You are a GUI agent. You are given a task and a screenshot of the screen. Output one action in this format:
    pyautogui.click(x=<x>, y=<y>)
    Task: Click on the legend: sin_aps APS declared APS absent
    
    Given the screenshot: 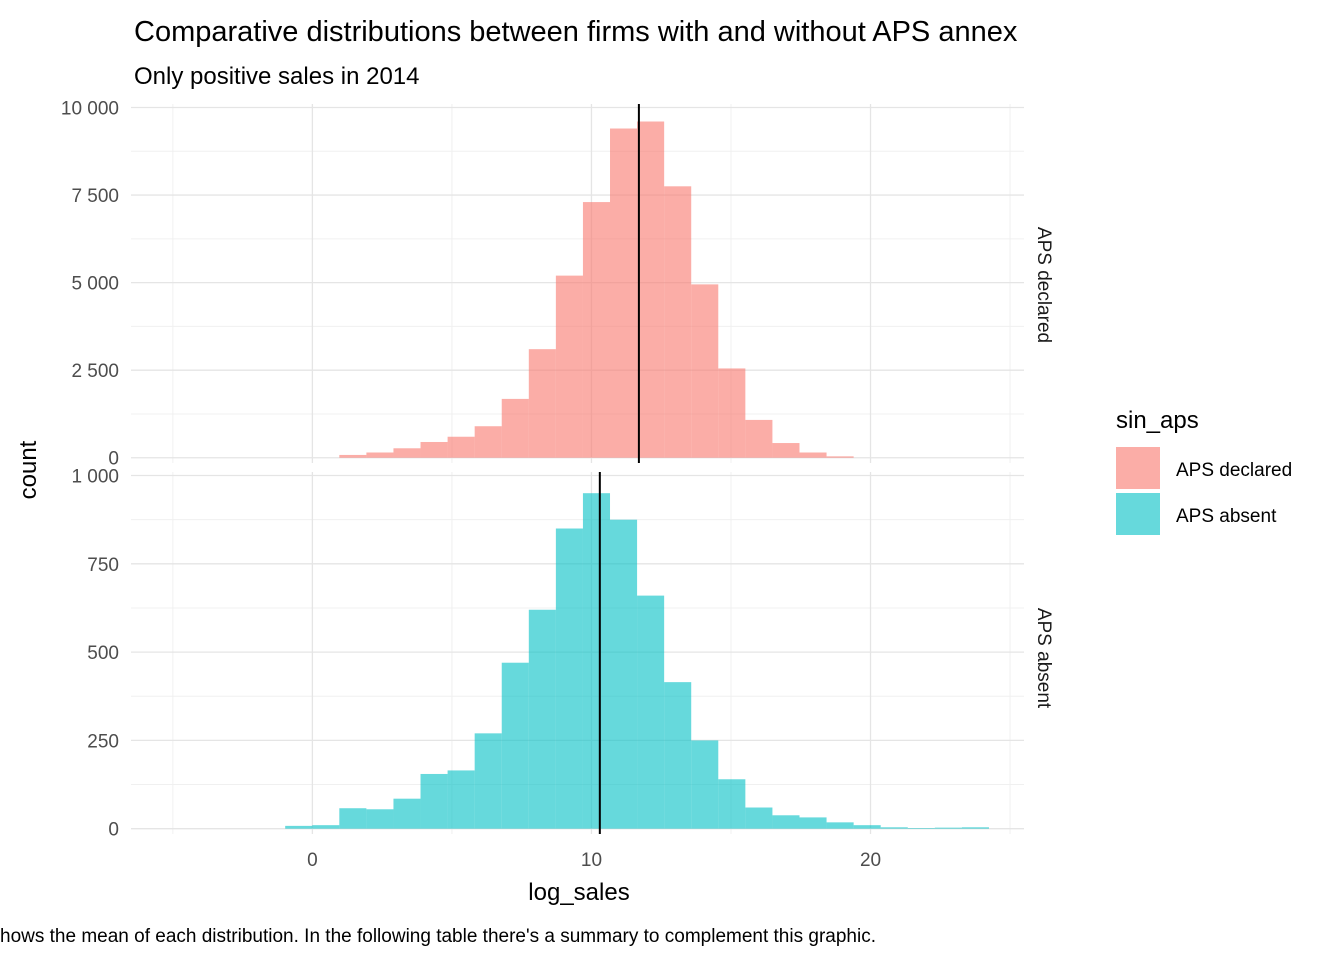 What is the action you would take?
    pyautogui.click(x=1204, y=471)
    